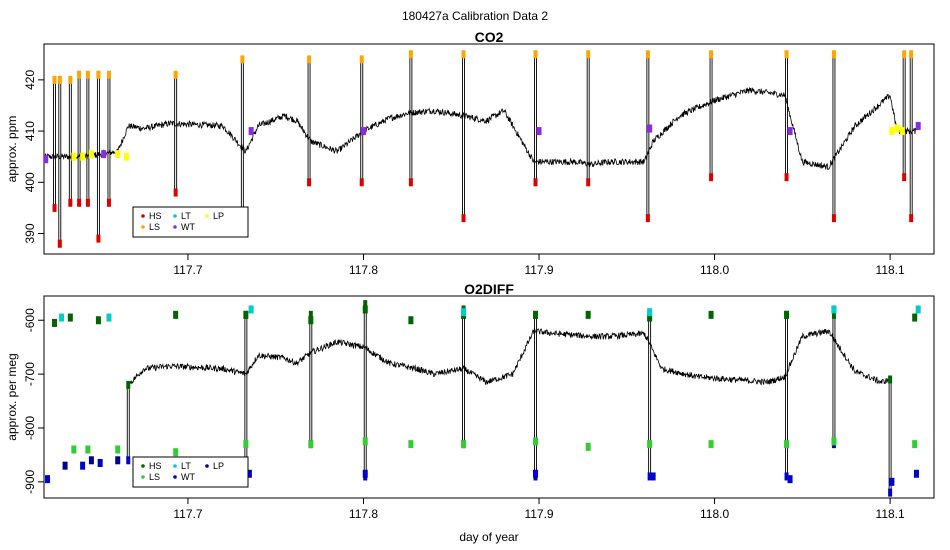  Describe the element at coordinates (475, 16) in the screenshot. I see `figure-title: 180427a Calibration Data 2` at that location.